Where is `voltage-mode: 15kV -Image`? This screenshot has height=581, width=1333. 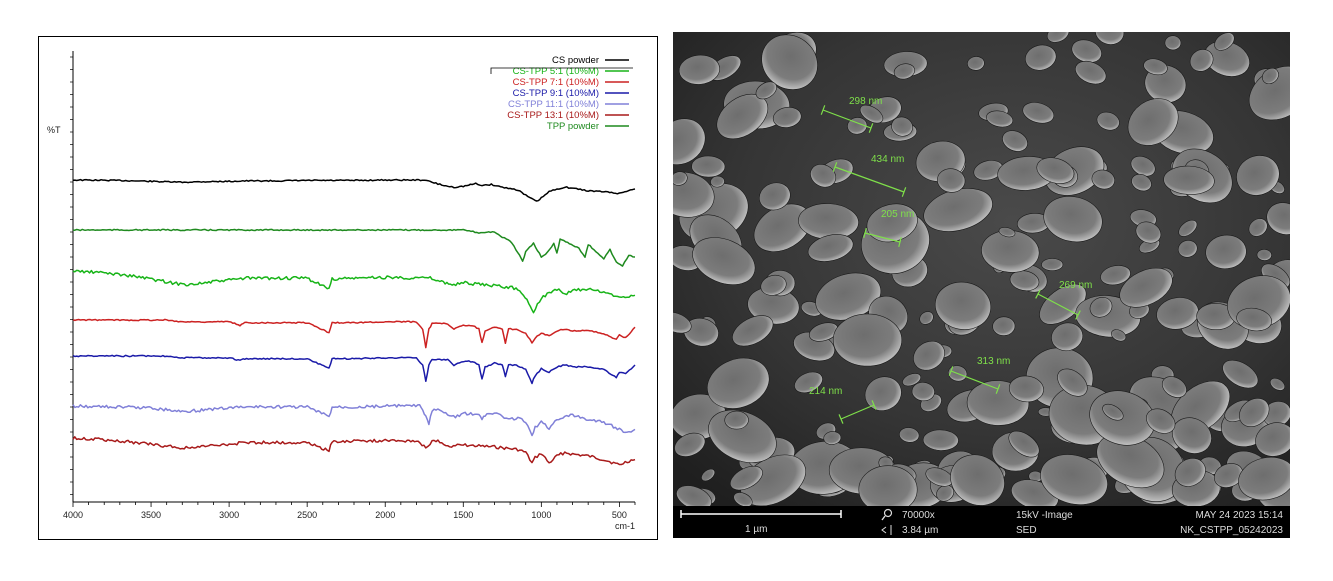 voltage-mode: 15kV -Image is located at coordinates (1044, 515).